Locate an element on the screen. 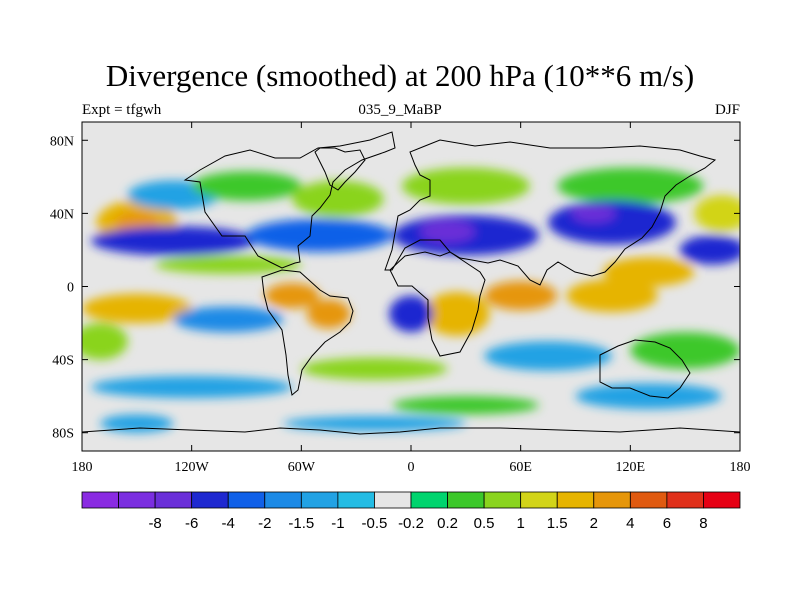 The image size is (800, 600). x-tick-label-4: 60E is located at coordinates (520, 467).